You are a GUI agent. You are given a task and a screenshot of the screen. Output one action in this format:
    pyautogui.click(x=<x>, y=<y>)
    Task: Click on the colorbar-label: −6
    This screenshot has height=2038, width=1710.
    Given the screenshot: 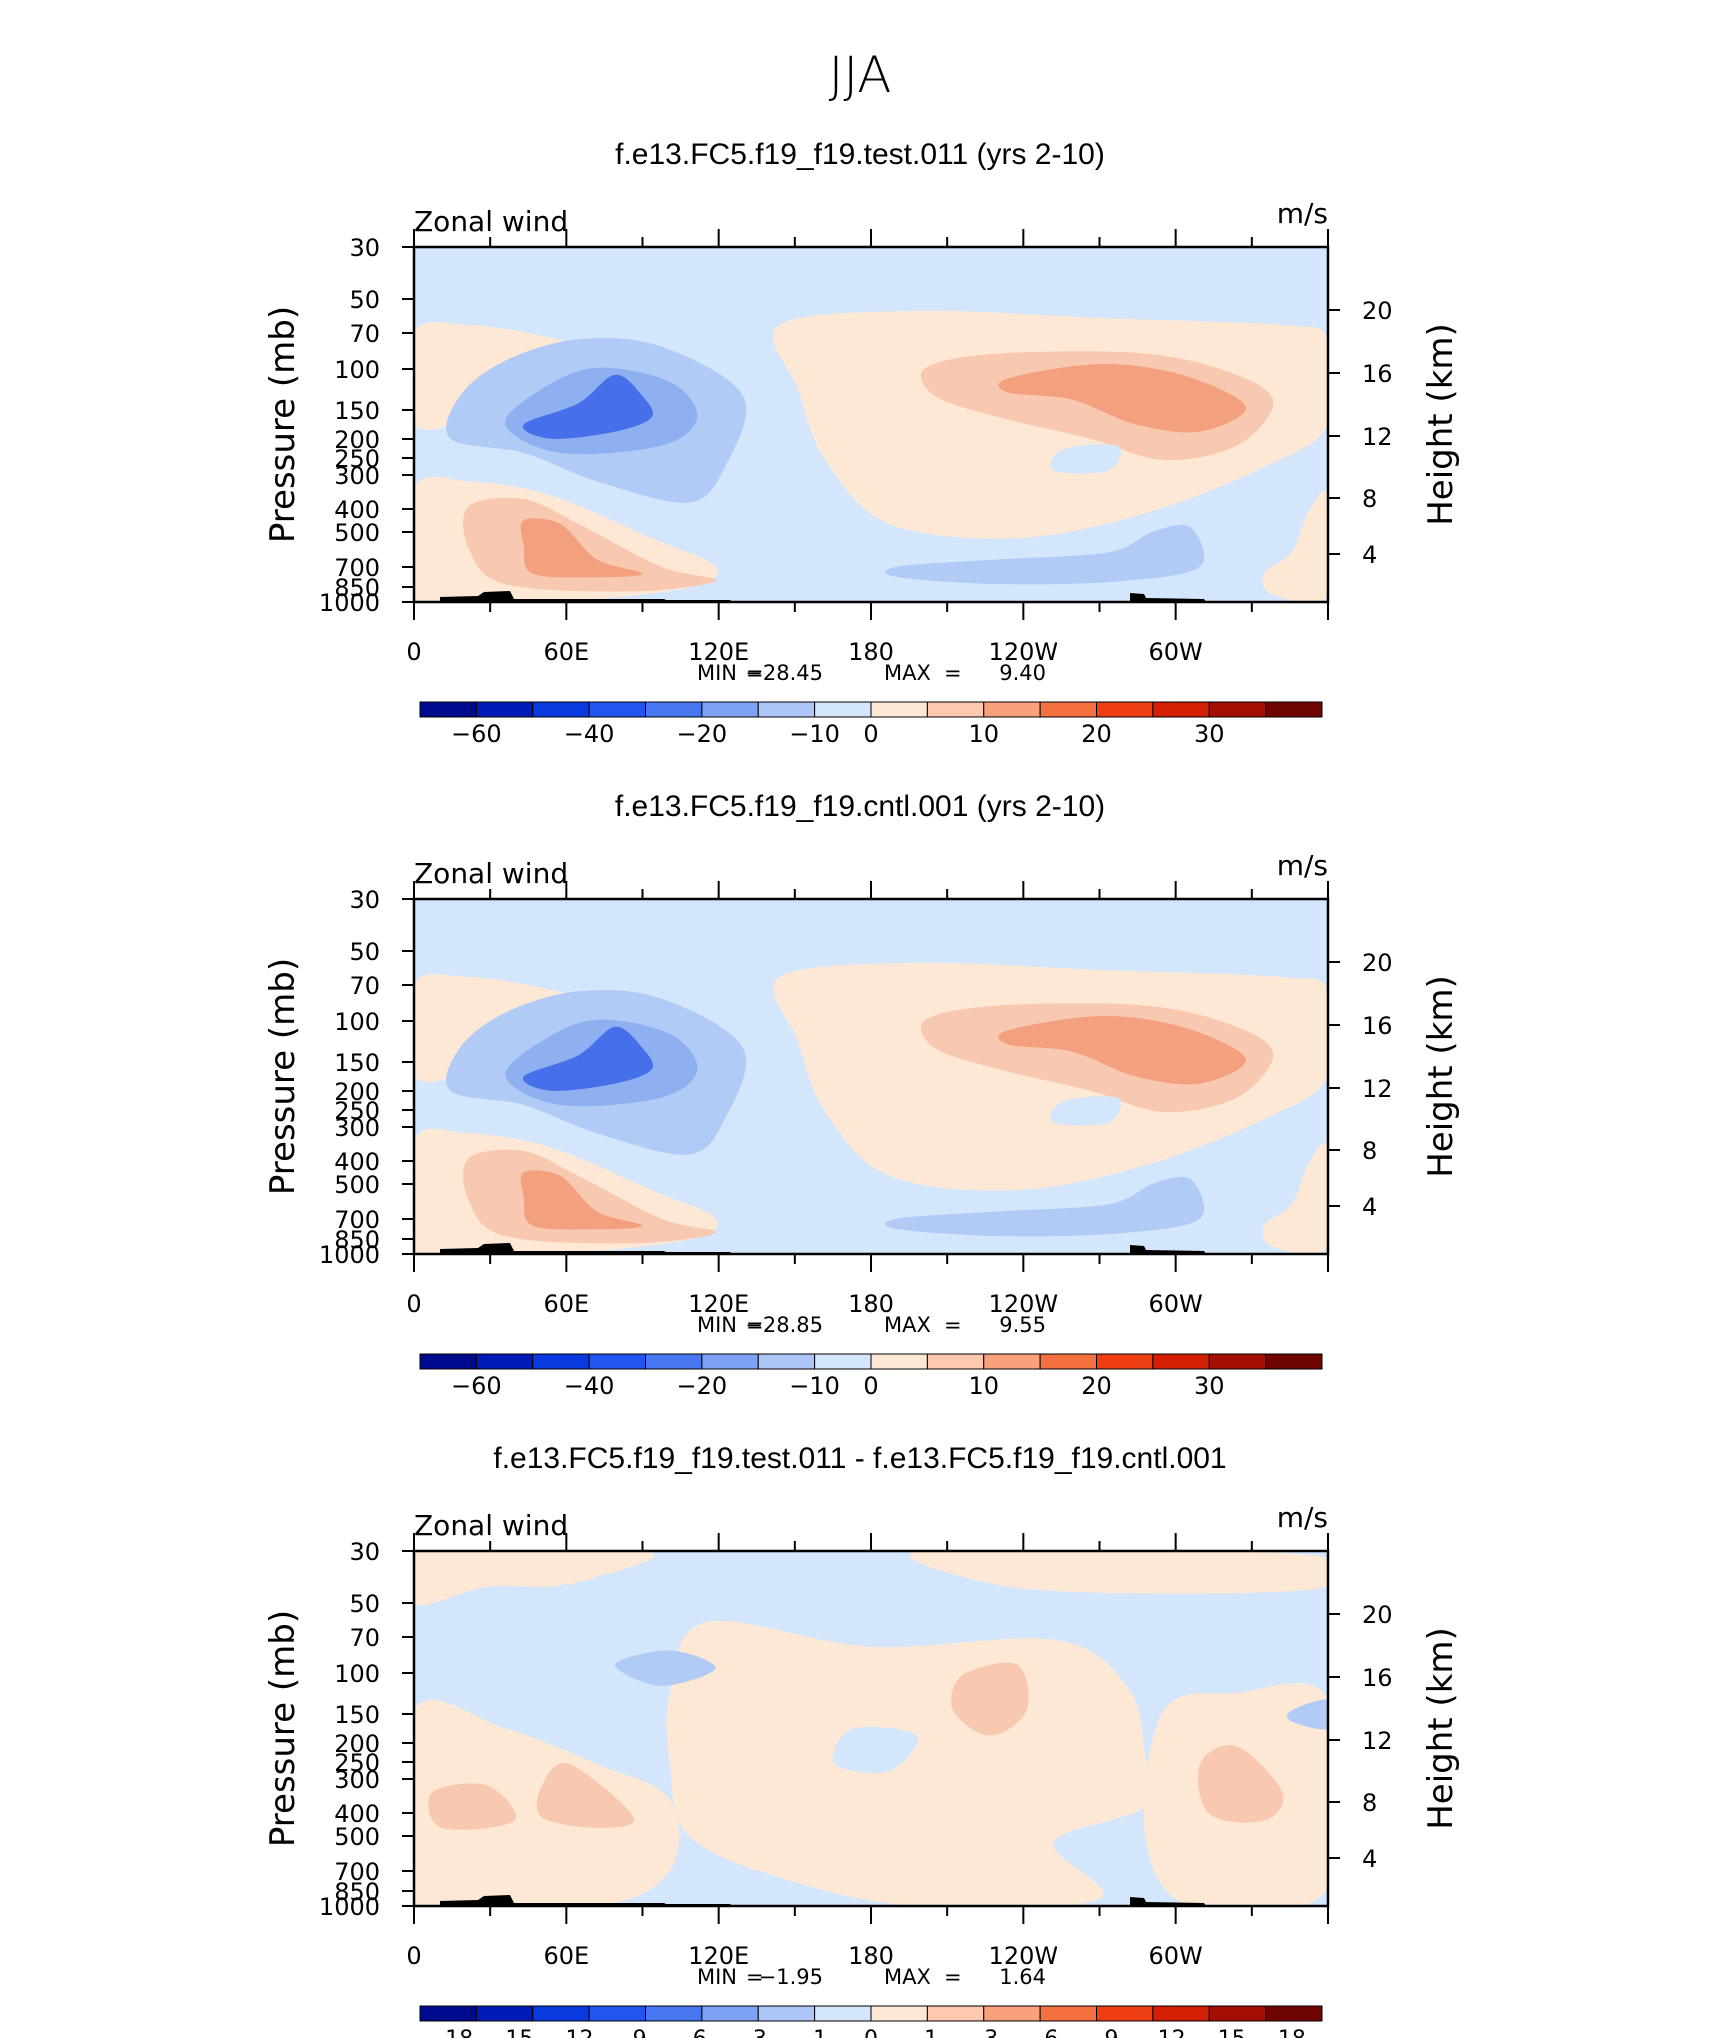 What is the action you would take?
    pyautogui.click(x=690, y=2032)
    